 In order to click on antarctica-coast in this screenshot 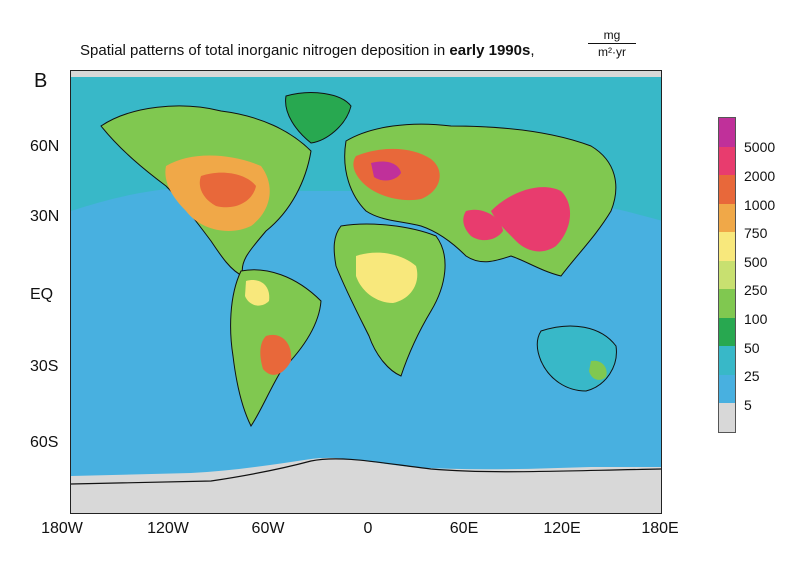, I will do `click(366, 471)`.